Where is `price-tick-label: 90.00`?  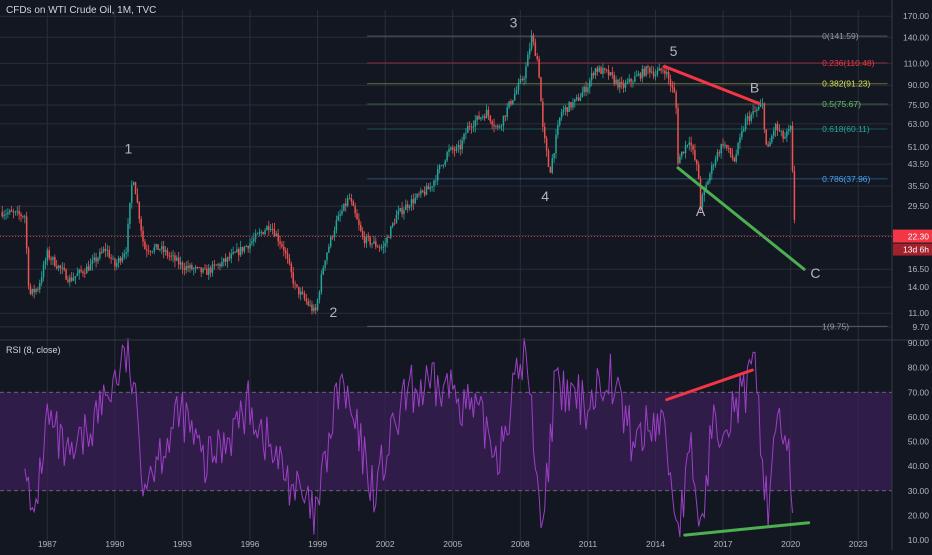
price-tick-label: 90.00 is located at coordinates (919, 85).